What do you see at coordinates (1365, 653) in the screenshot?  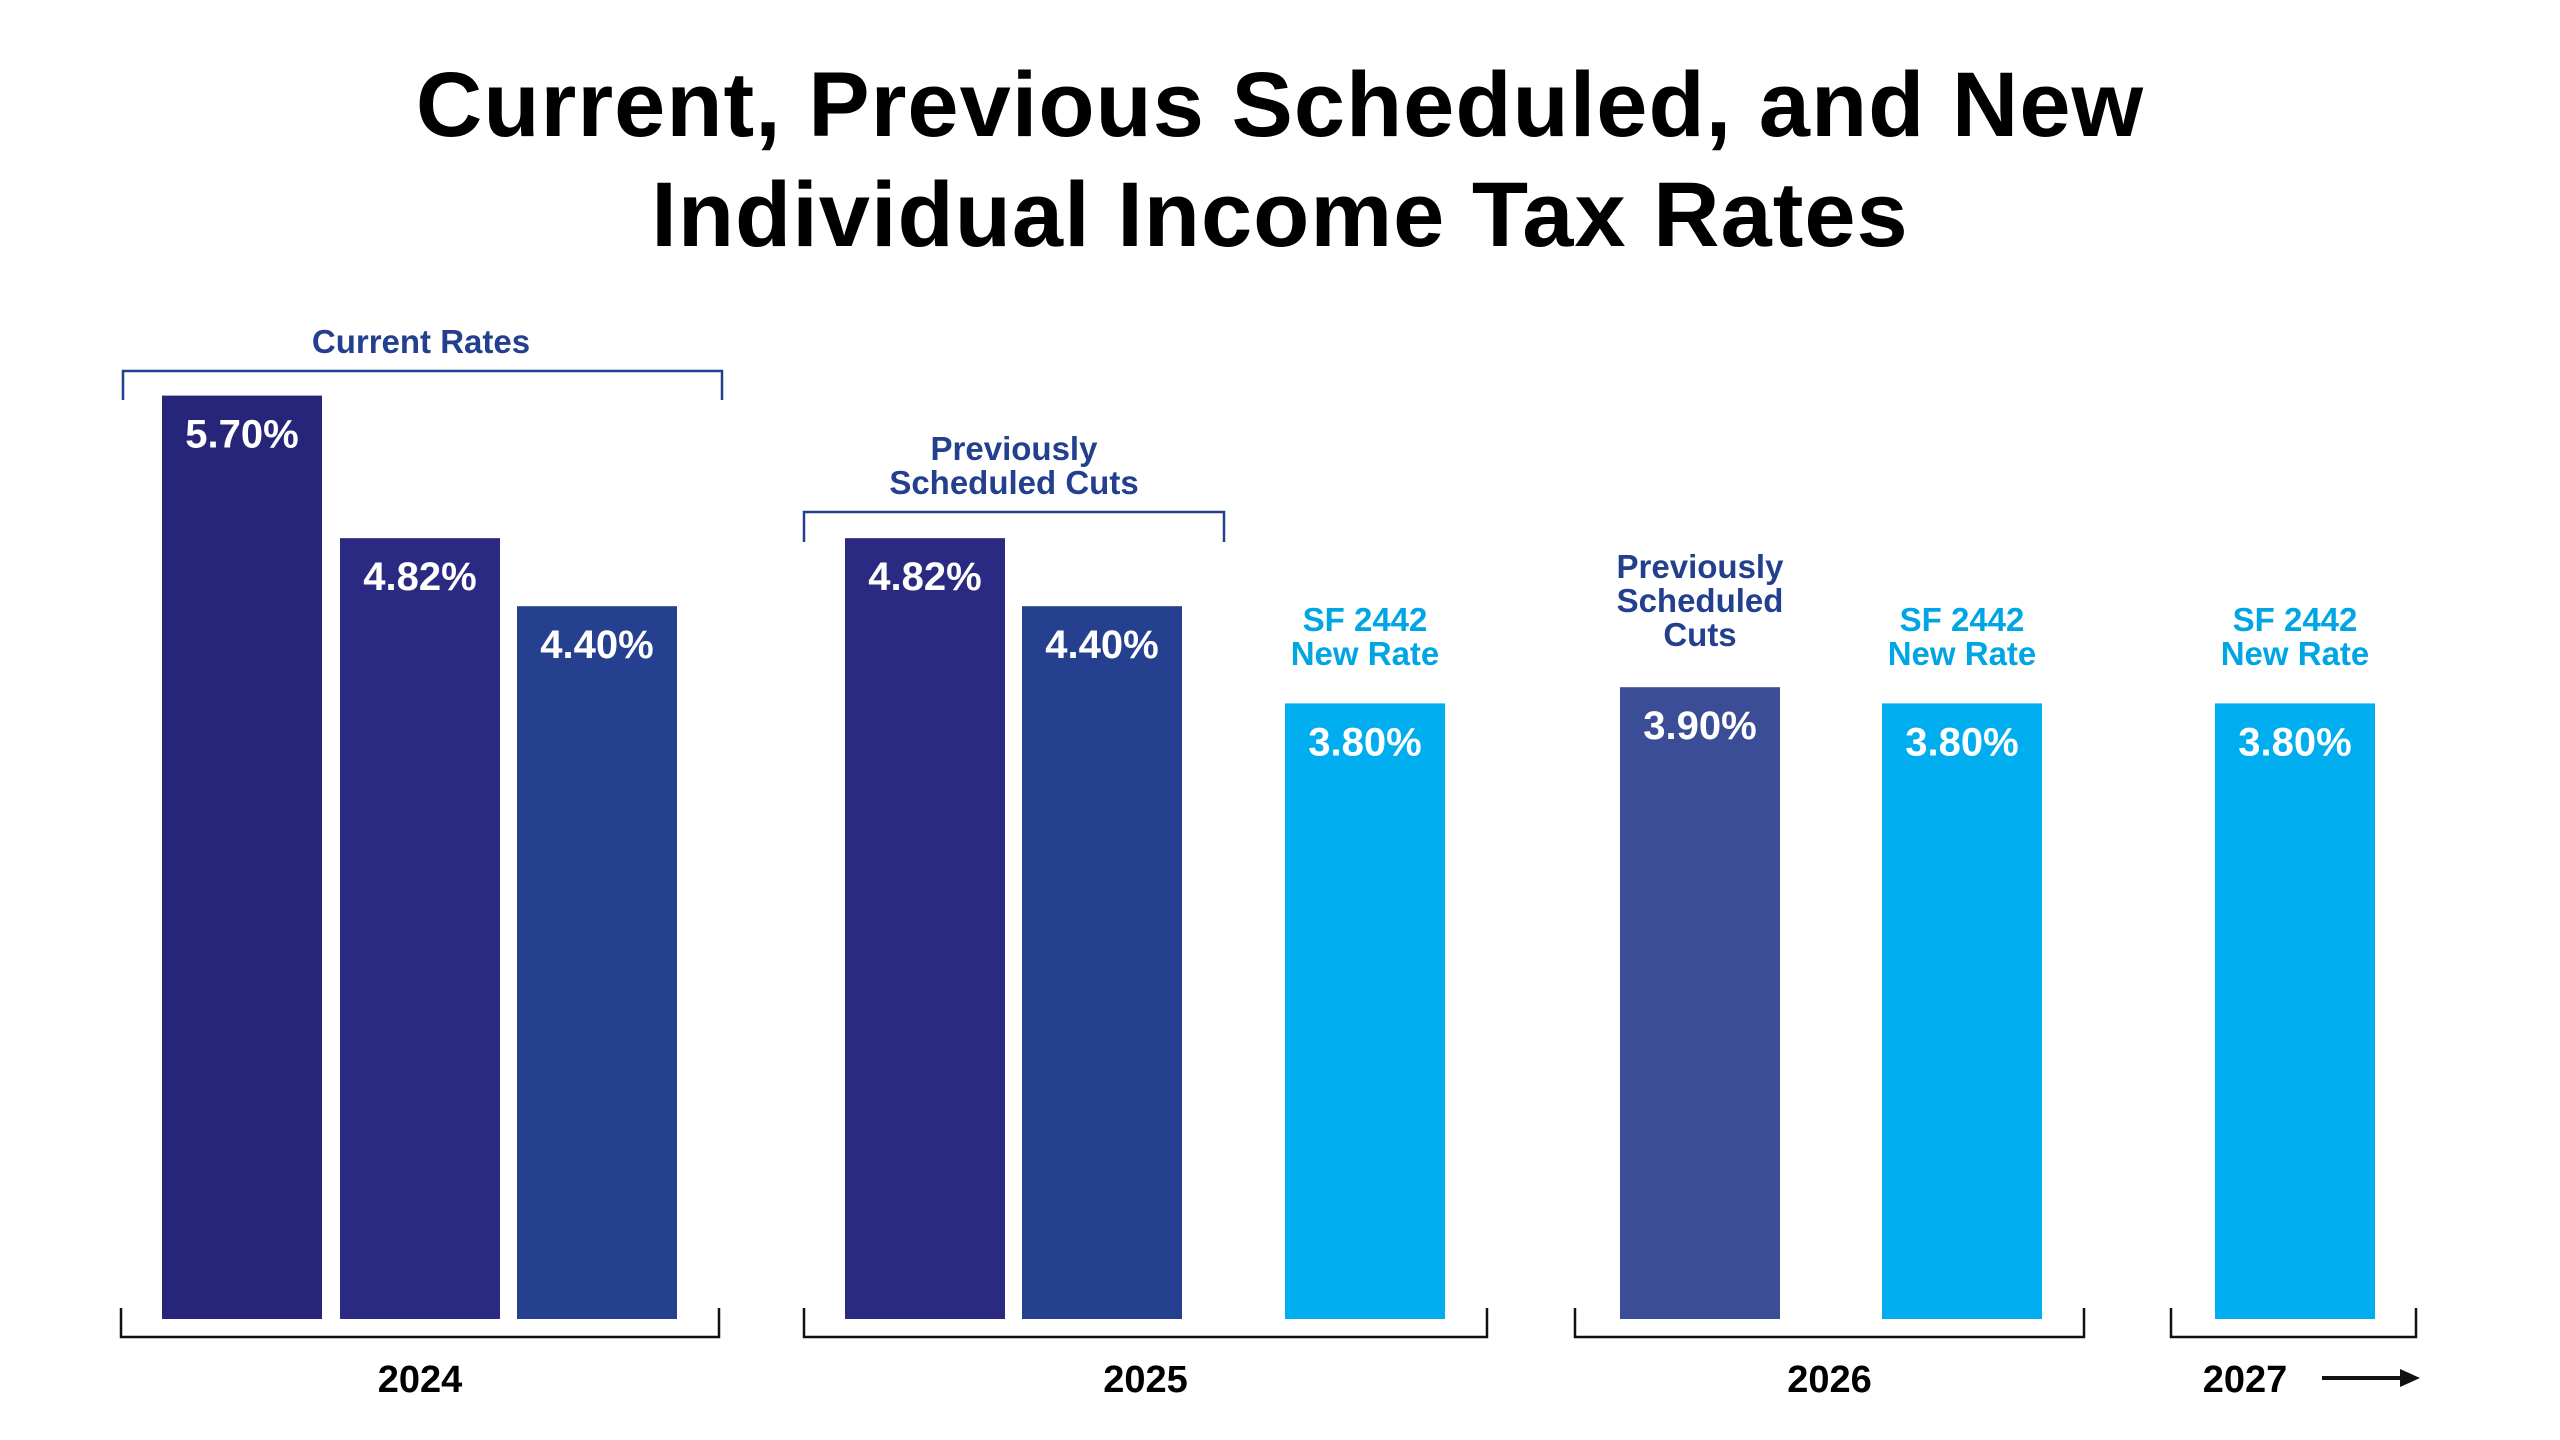 I see `annotation-sf2442-2025: New Rate` at bounding box center [1365, 653].